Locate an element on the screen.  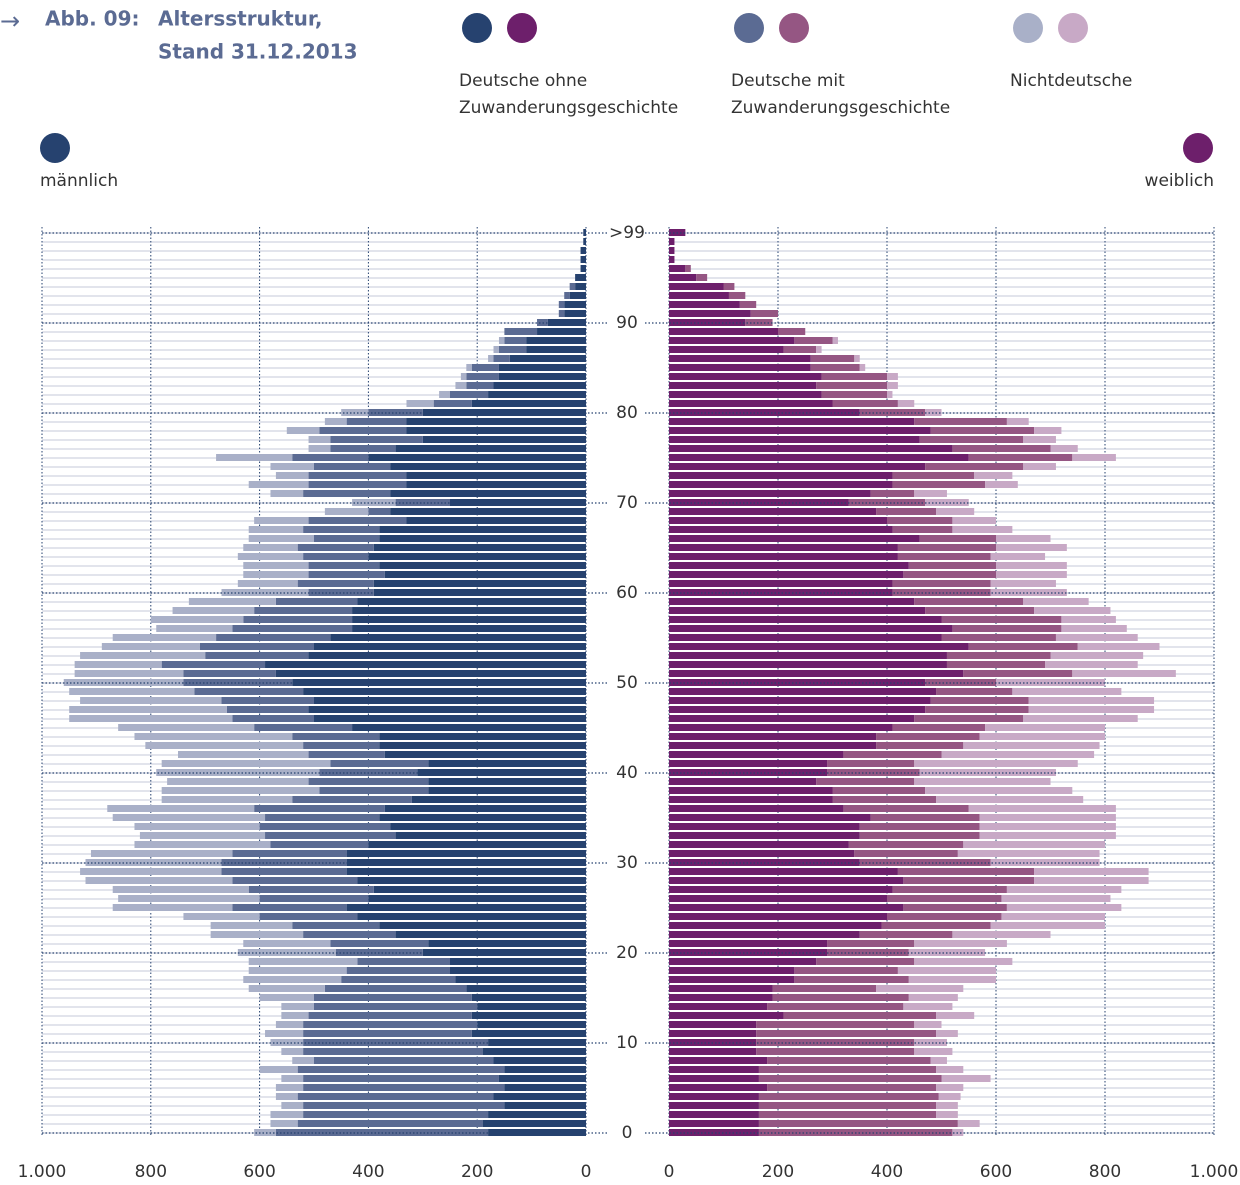
y-tick-label: 40 is located at coordinates (627, 773).